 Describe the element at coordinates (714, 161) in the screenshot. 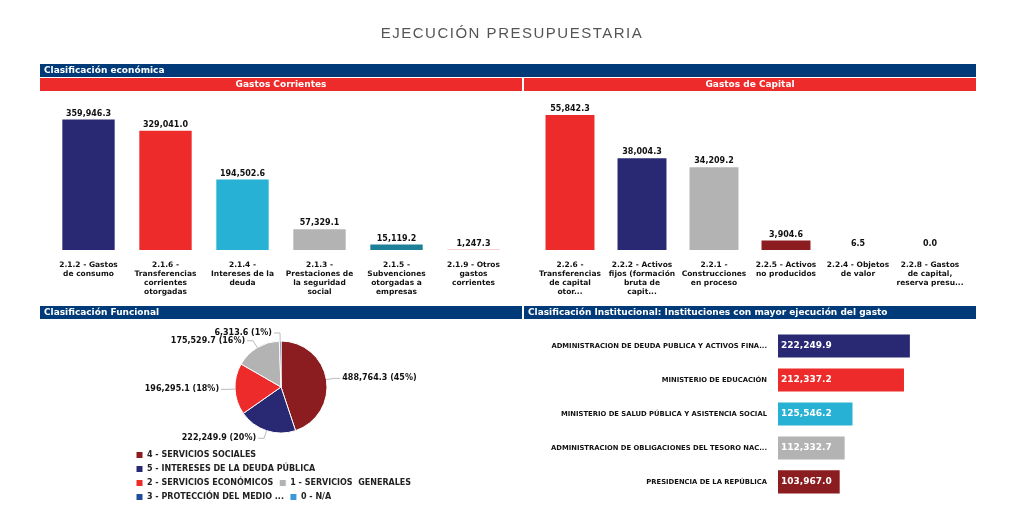

I see `data-label: 34,209.2` at that location.